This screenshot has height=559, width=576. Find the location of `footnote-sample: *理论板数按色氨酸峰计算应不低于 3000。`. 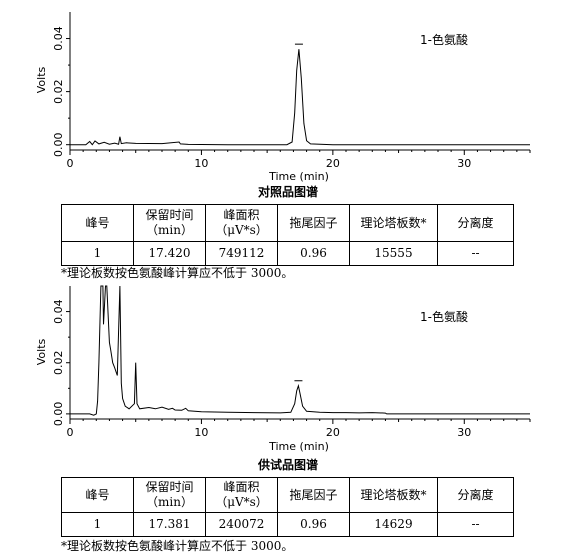

footnote-sample: *理论板数按色氨酸峰计算应不低于 3000。 is located at coordinates (177, 546).